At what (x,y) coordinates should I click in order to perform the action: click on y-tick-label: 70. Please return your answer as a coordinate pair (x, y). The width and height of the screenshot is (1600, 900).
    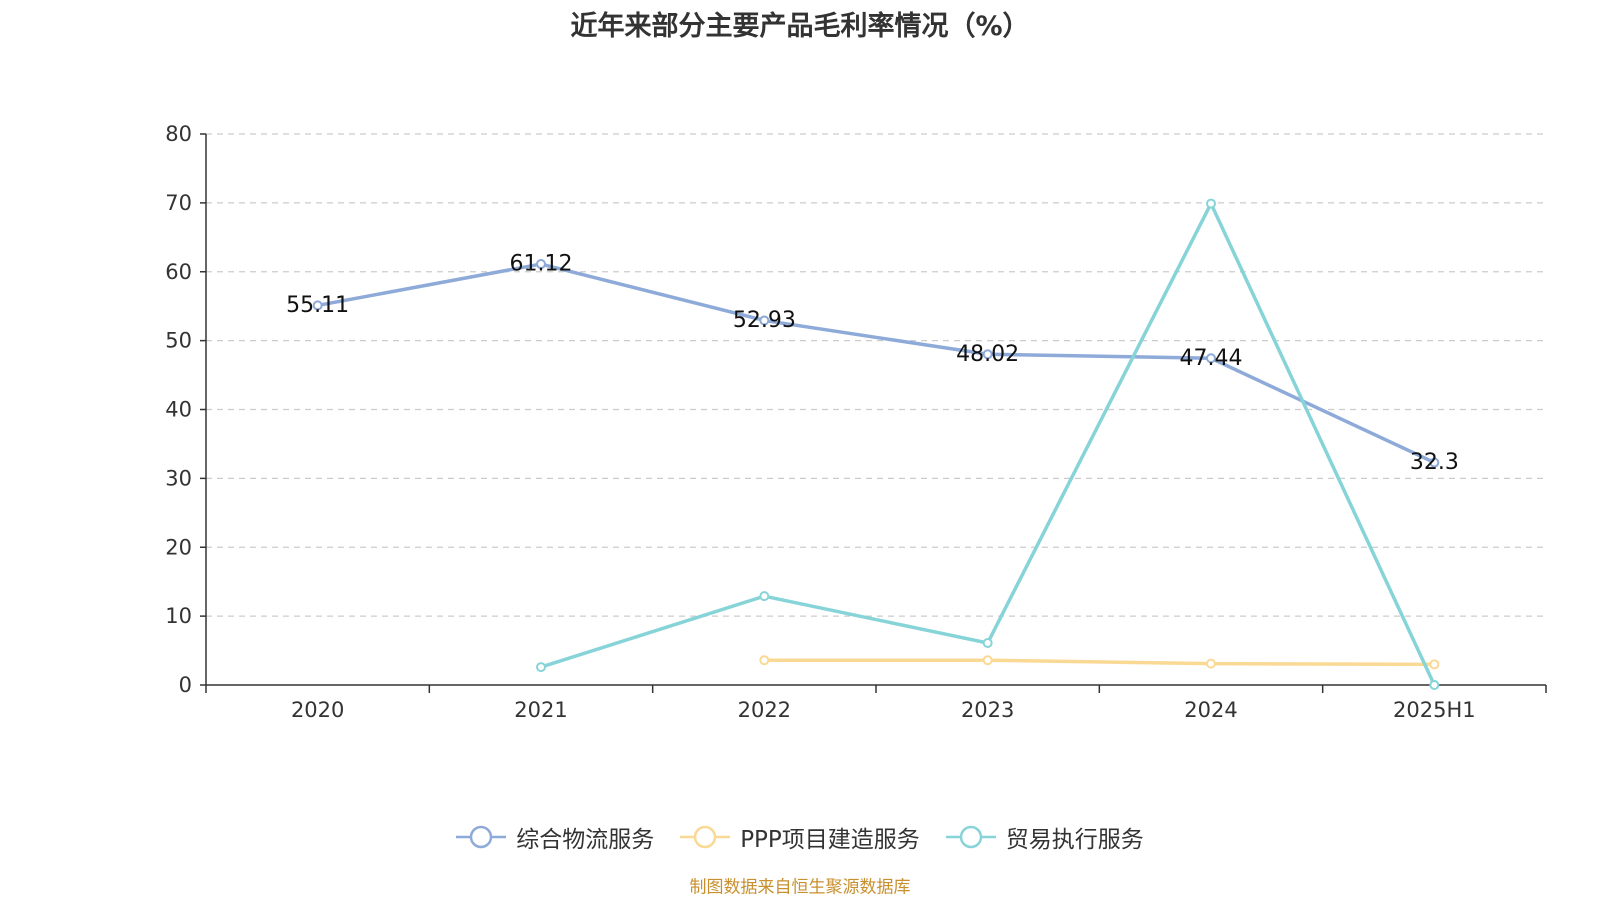
    Looking at the image, I should click on (178, 203).